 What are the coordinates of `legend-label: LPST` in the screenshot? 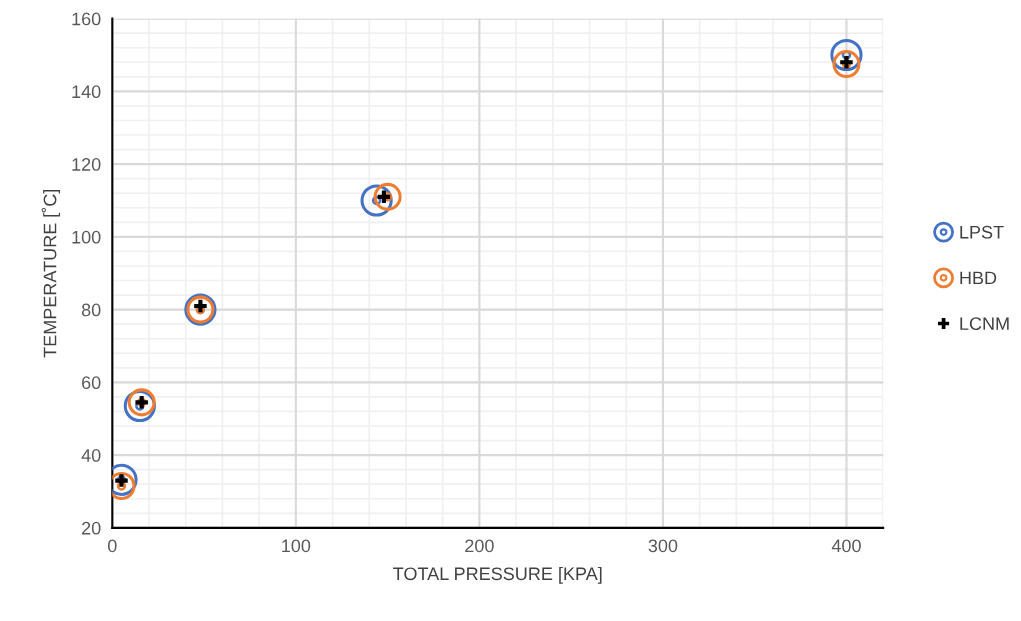 It's located at (982, 232).